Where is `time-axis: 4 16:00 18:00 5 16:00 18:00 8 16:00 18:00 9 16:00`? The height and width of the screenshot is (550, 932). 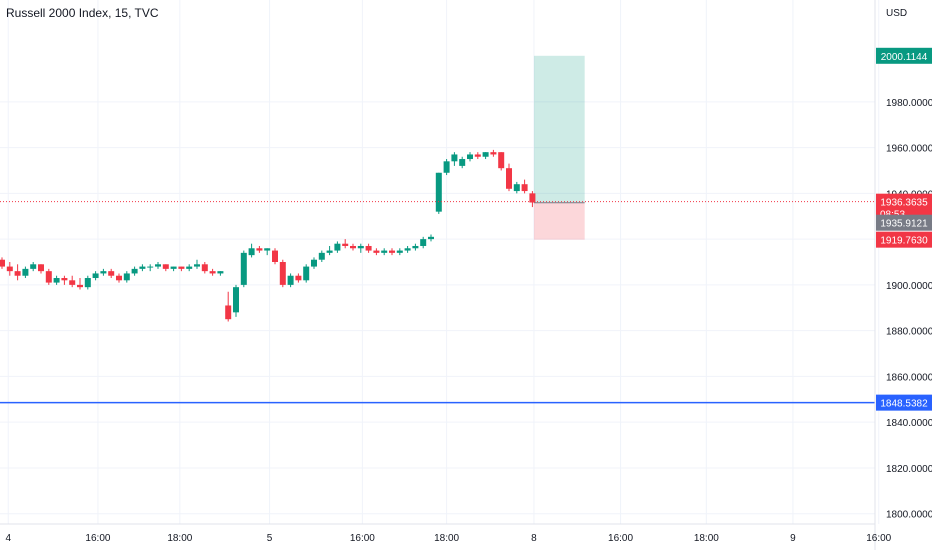
time-axis: 4 16:00 18:00 5 16:00 18:00 8 16:00 18:00 9 16:00 is located at coordinates (446, 533).